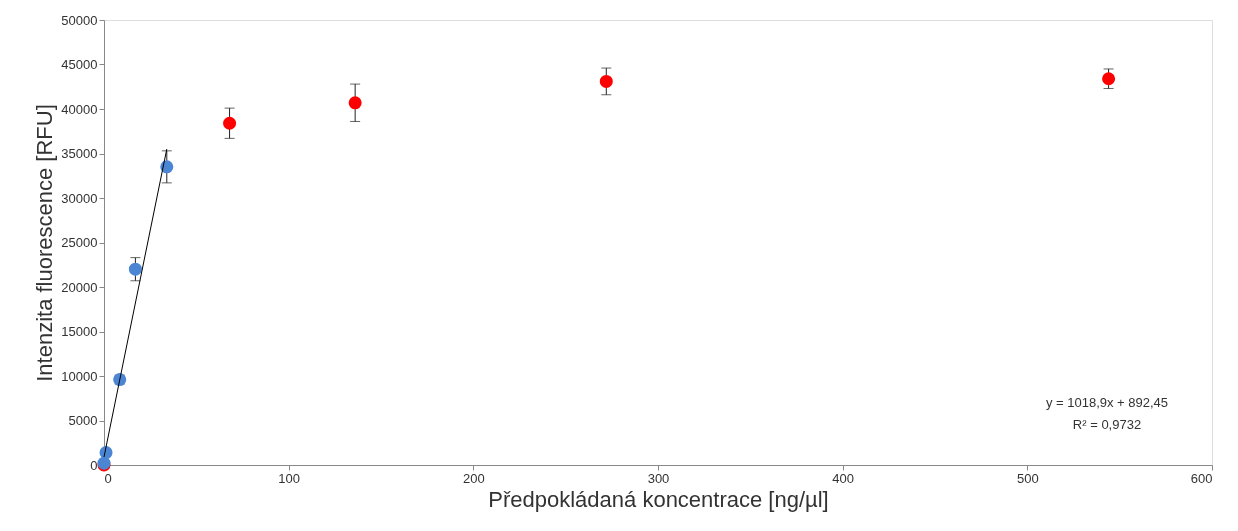 The height and width of the screenshot is (531, 1238). Describe the element at coordinates (289, 478) in the screenshot. I see `x-tick-label: 100` at that location.